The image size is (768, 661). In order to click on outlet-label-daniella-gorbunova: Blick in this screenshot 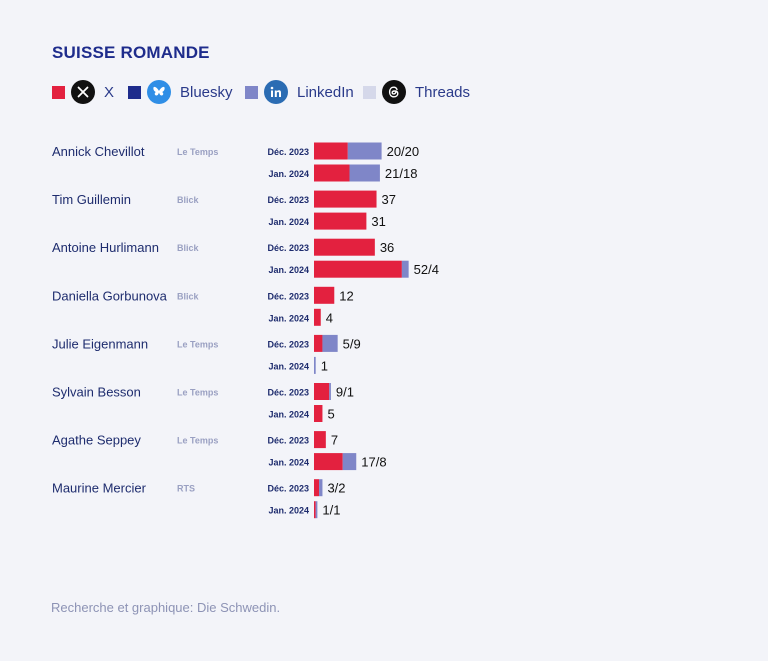, I will do `click(188, 296)`.